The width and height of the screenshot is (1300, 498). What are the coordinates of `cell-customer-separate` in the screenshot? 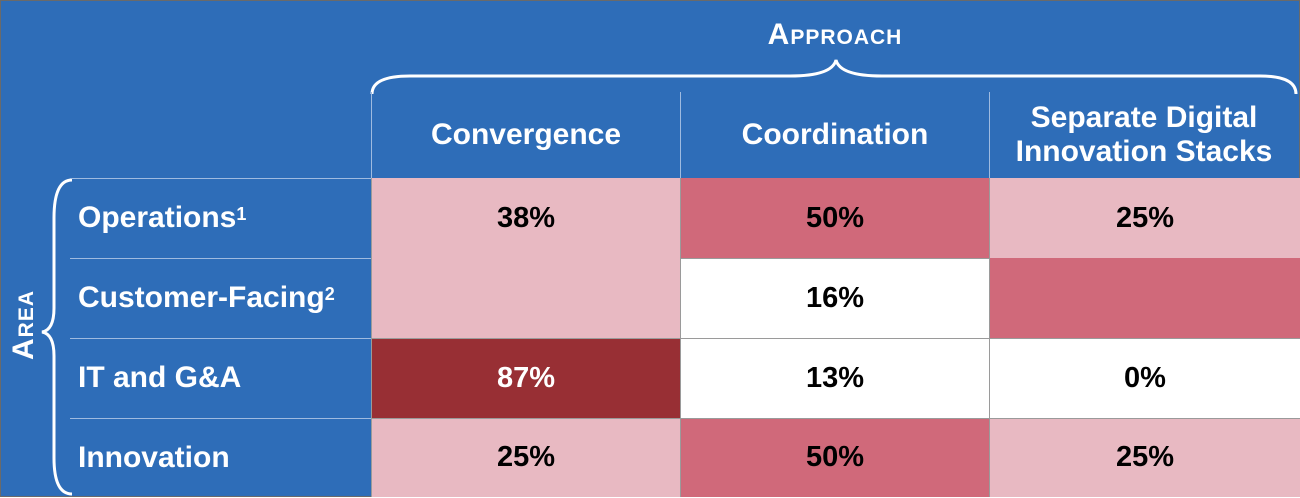 It's located at (1145, 298).